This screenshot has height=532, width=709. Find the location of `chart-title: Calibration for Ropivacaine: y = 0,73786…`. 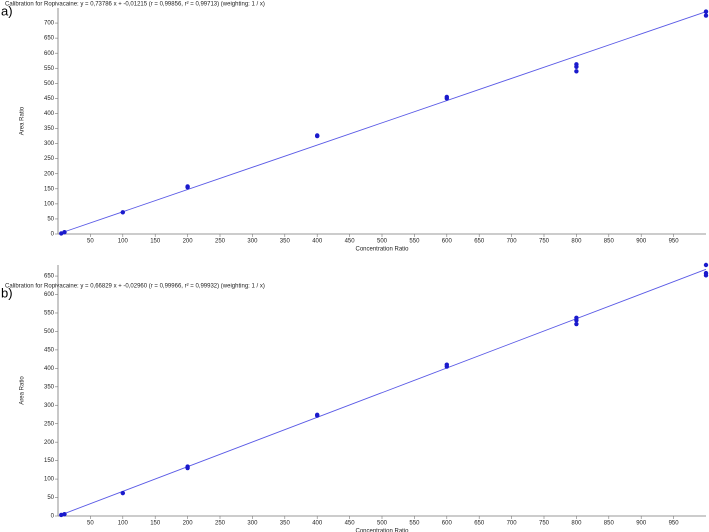

chart-title: Calibration for Ropivacaine: y = 0,73786… is located at coordinates (135, 5).